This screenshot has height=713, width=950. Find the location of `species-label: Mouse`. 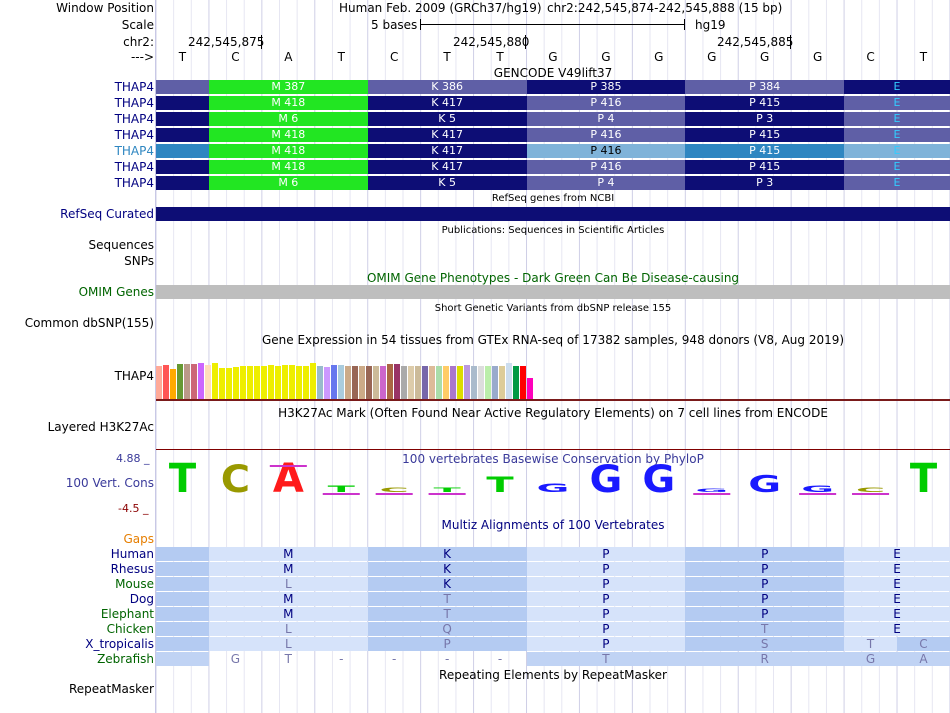

species-label: Mouse is located at coordinates (134, 584).